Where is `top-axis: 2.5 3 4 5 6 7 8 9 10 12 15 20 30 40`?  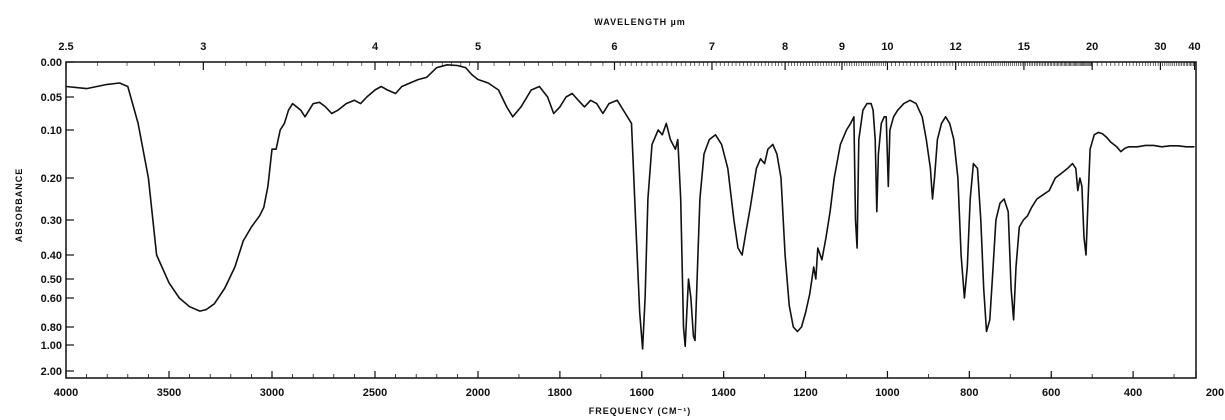
top-axis: 2.5 3 4 5 6 7 8 9 10 12 15 20 30 40 is located at coordinates (629, 55).